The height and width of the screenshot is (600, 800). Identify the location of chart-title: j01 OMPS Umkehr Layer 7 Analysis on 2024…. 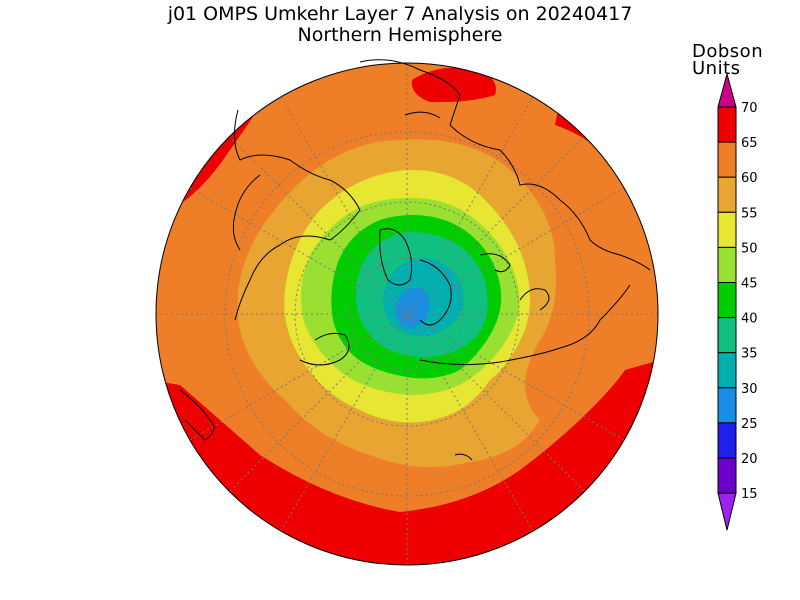
(400, 14).